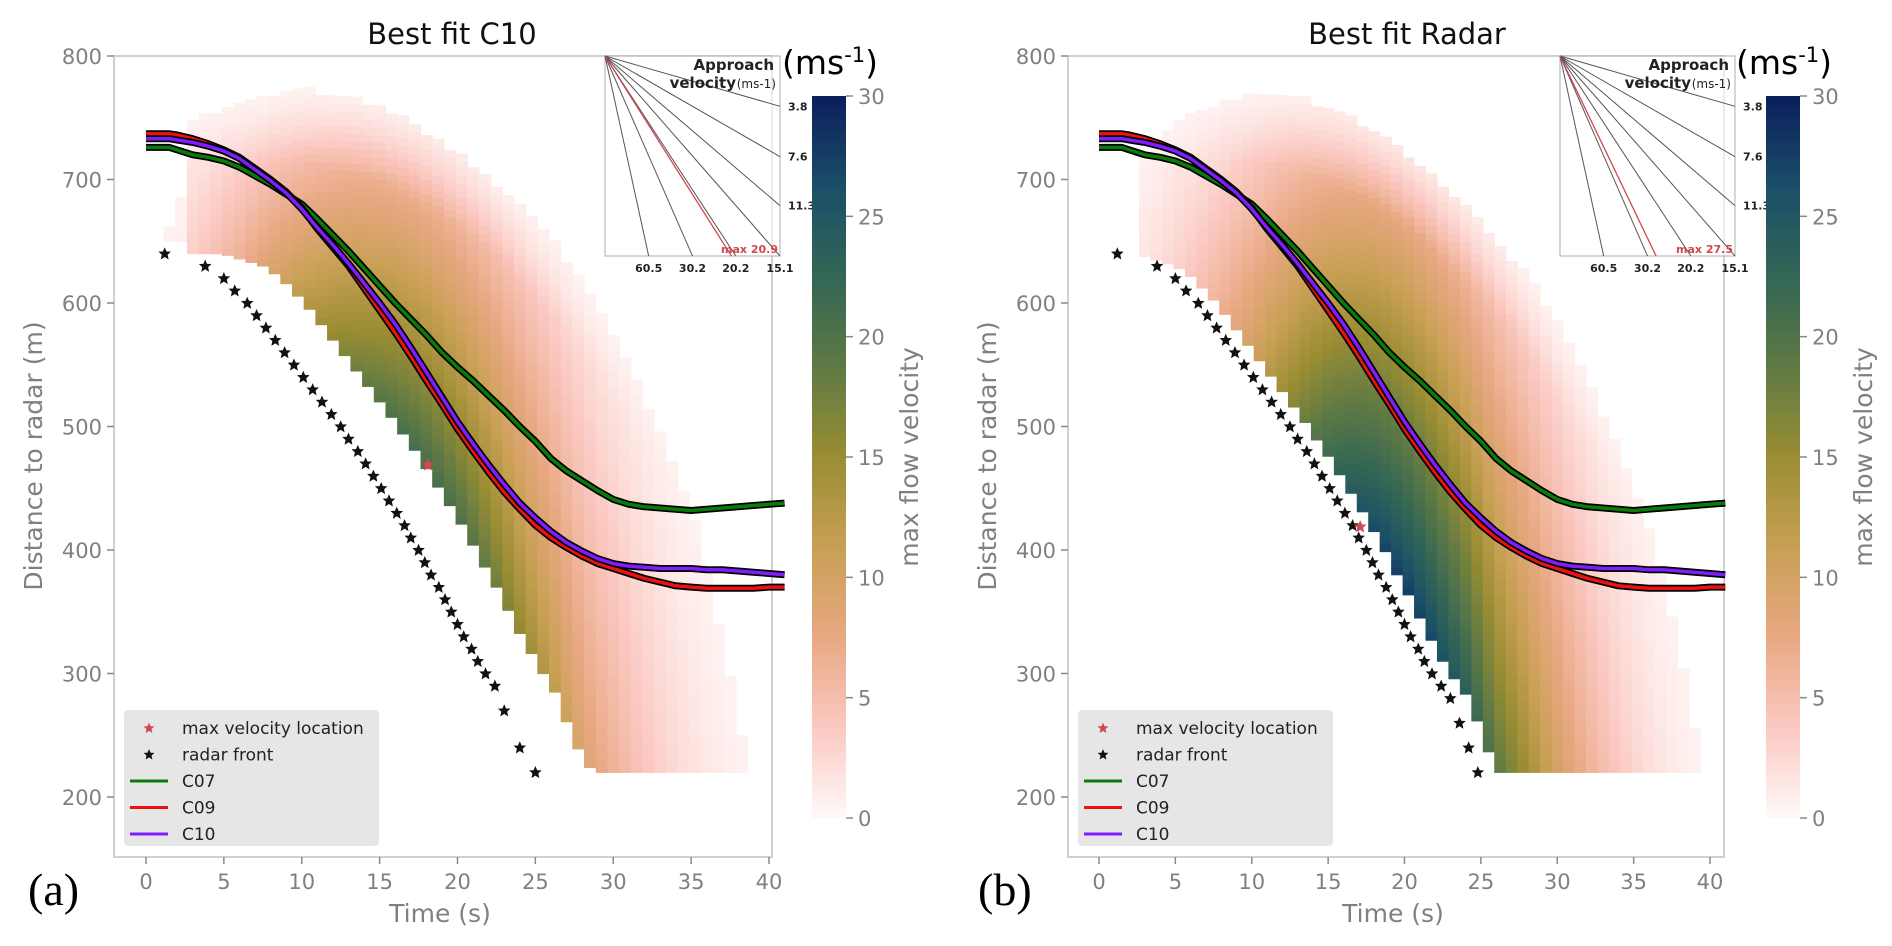  I want to click on y-tick-label: 400, so click(1036, 551).